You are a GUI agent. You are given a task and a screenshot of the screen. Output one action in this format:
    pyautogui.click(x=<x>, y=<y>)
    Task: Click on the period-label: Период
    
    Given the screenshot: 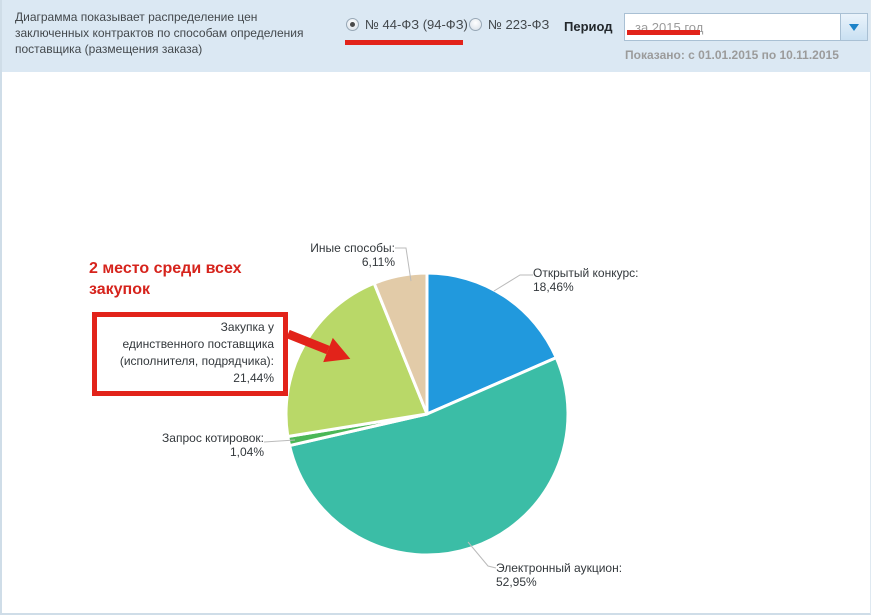 What is the action you would take?
    pyautogui.click(x=588, y=26)
    